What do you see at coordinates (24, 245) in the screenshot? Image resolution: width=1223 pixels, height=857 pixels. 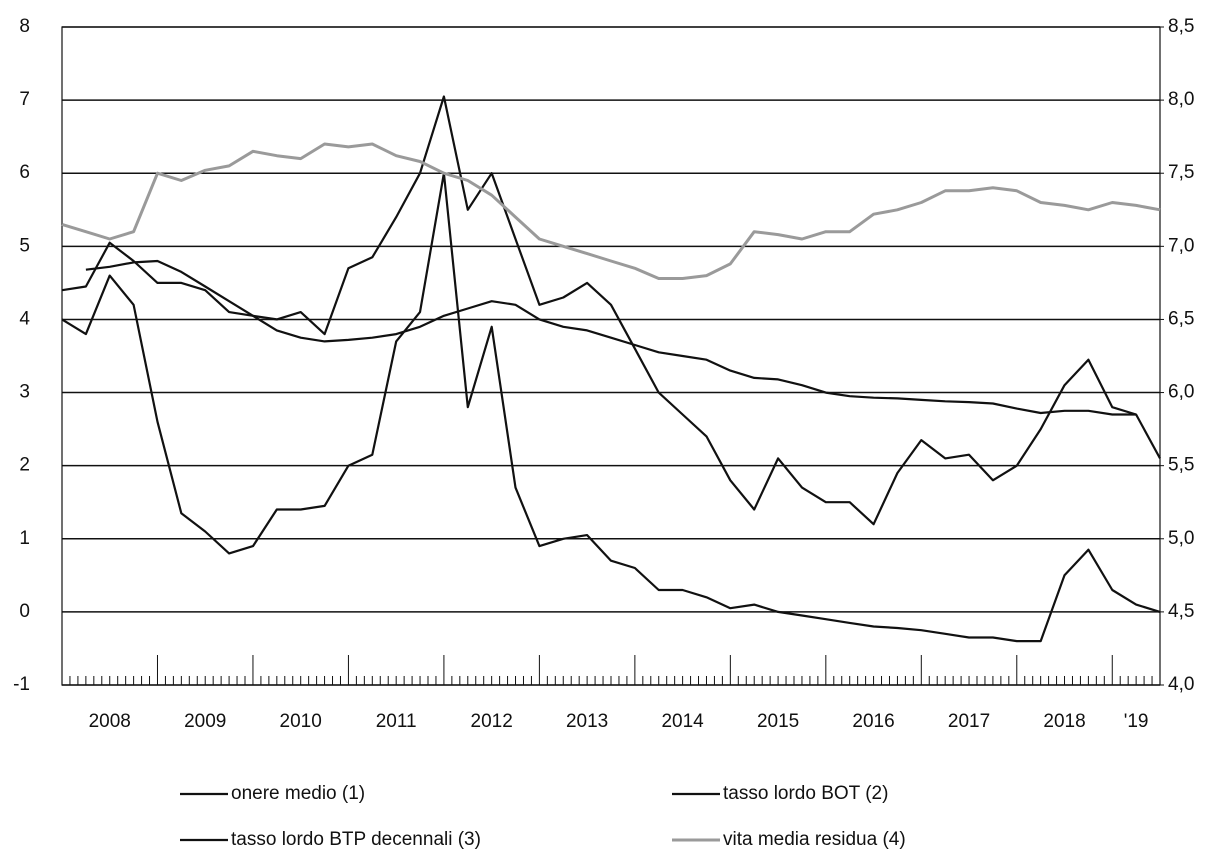 I see `y-tick-label: 5` at bounding box center [24, 245].